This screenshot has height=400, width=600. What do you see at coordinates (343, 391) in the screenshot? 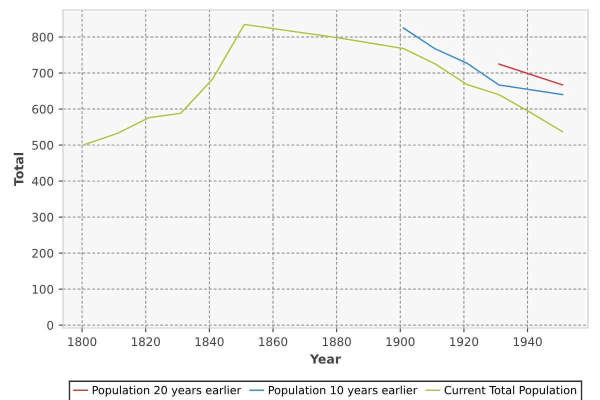
I see `legend-label: Population 10 years earlier` at bounding box center [343, 391].